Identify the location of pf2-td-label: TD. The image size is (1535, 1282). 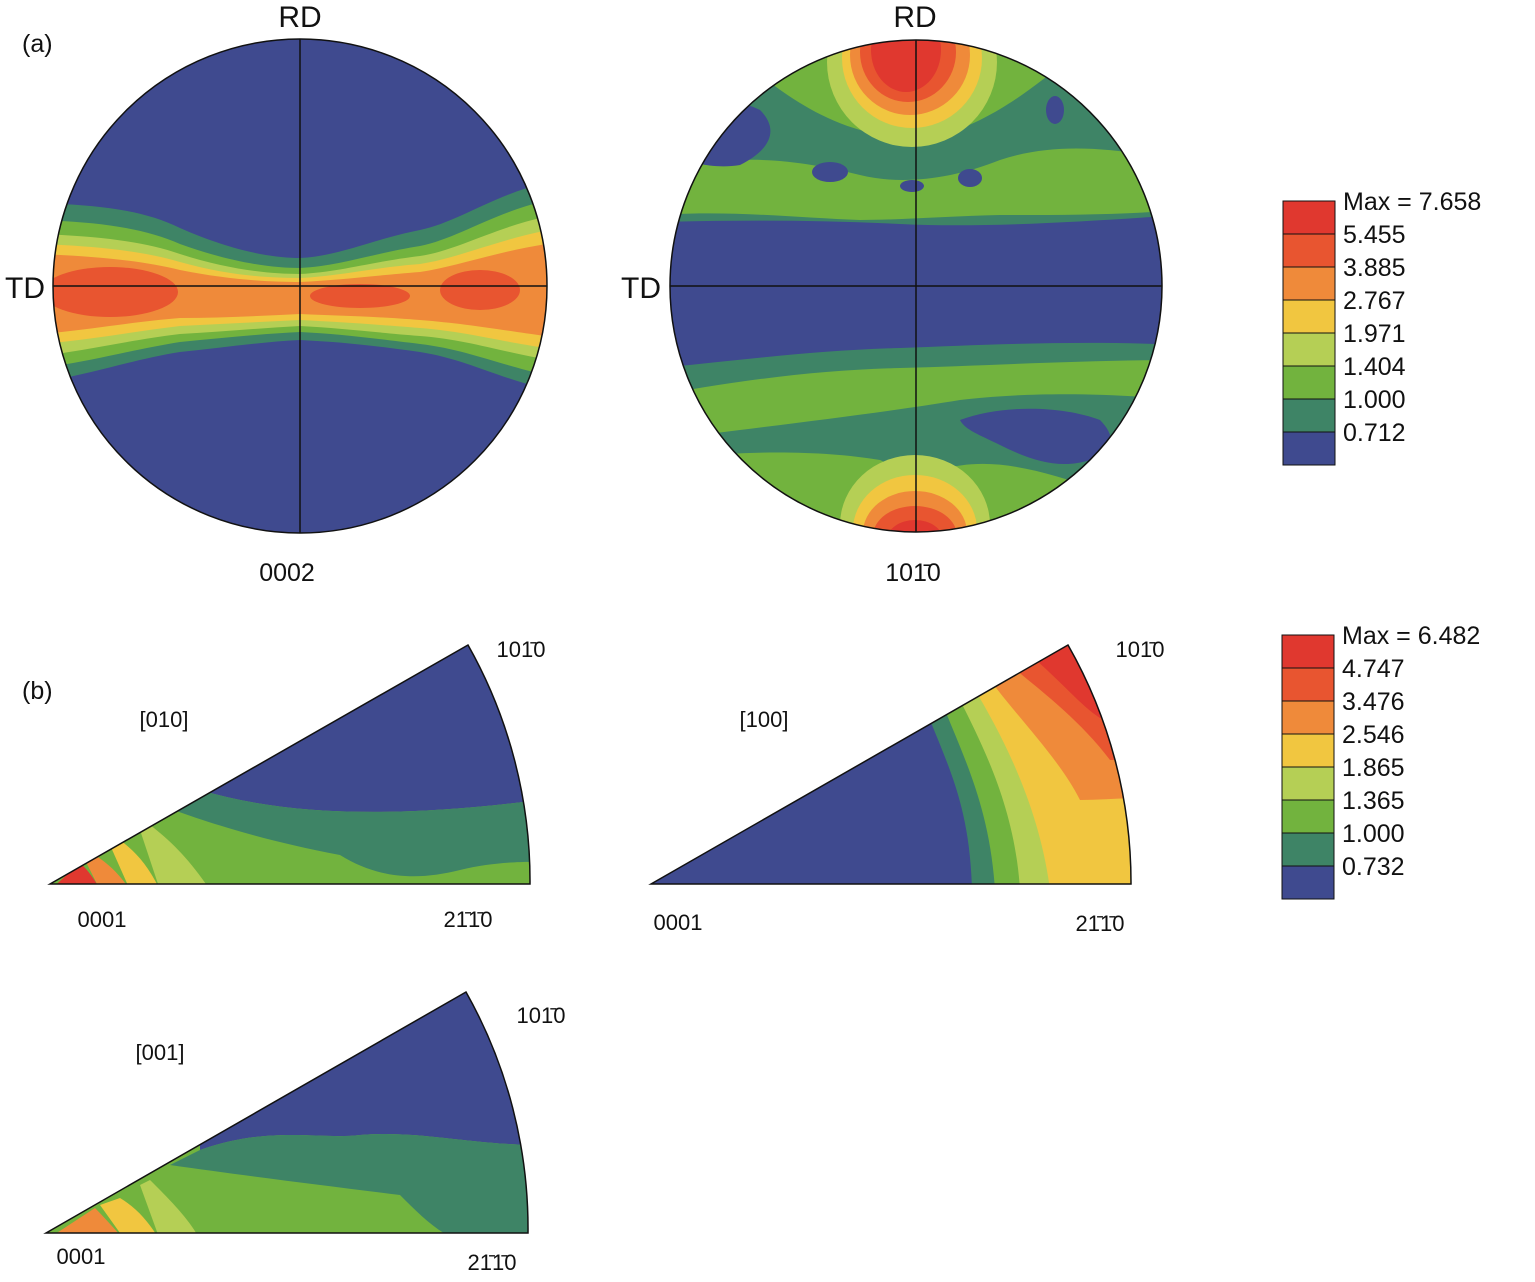
(641, 288).